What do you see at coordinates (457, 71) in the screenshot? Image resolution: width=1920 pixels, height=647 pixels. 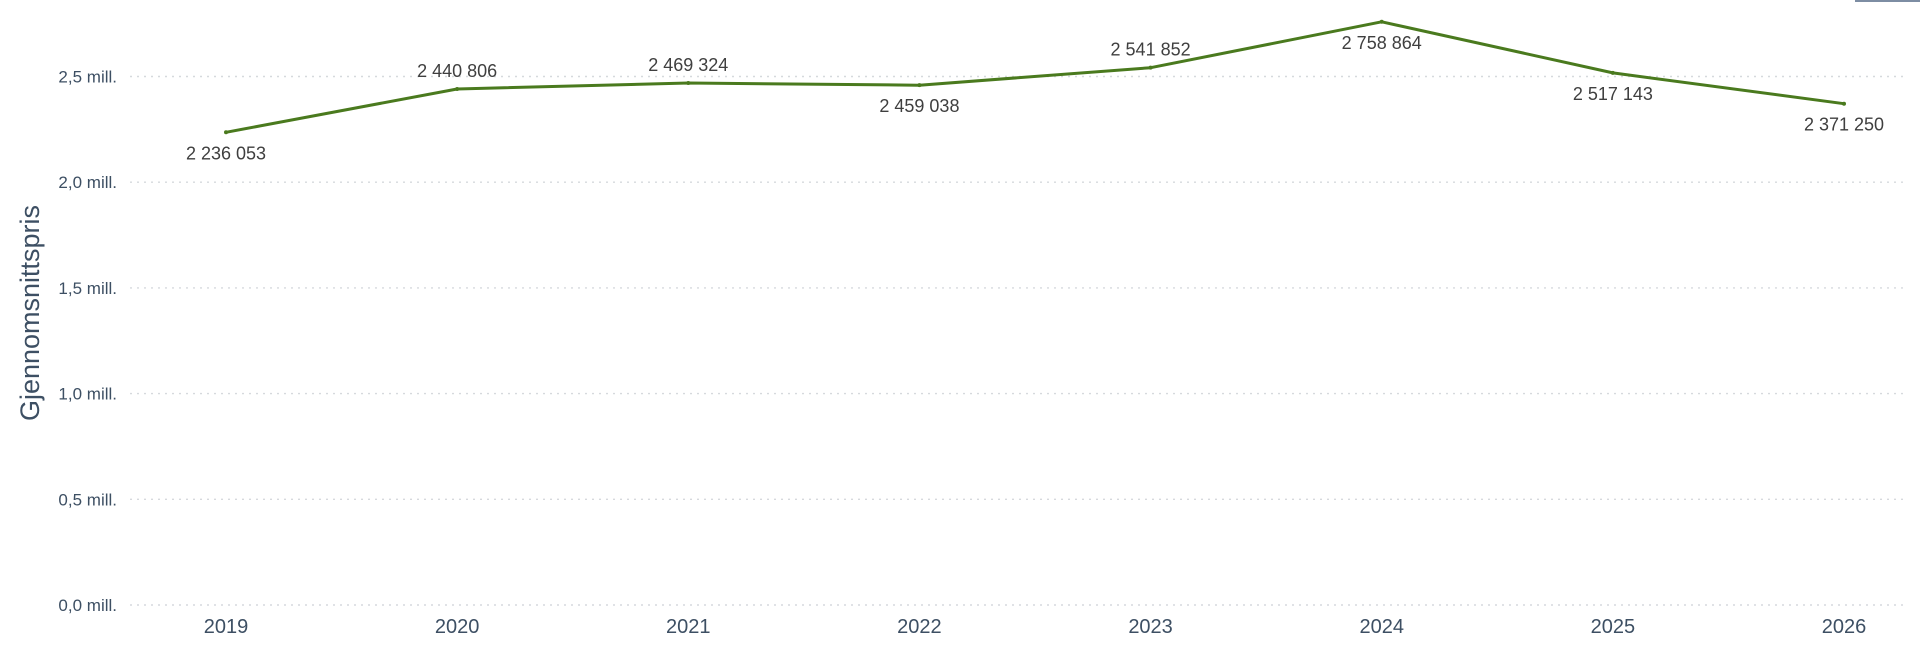 I see `data-label: 2 440 806` at bounding box center [457, 71].